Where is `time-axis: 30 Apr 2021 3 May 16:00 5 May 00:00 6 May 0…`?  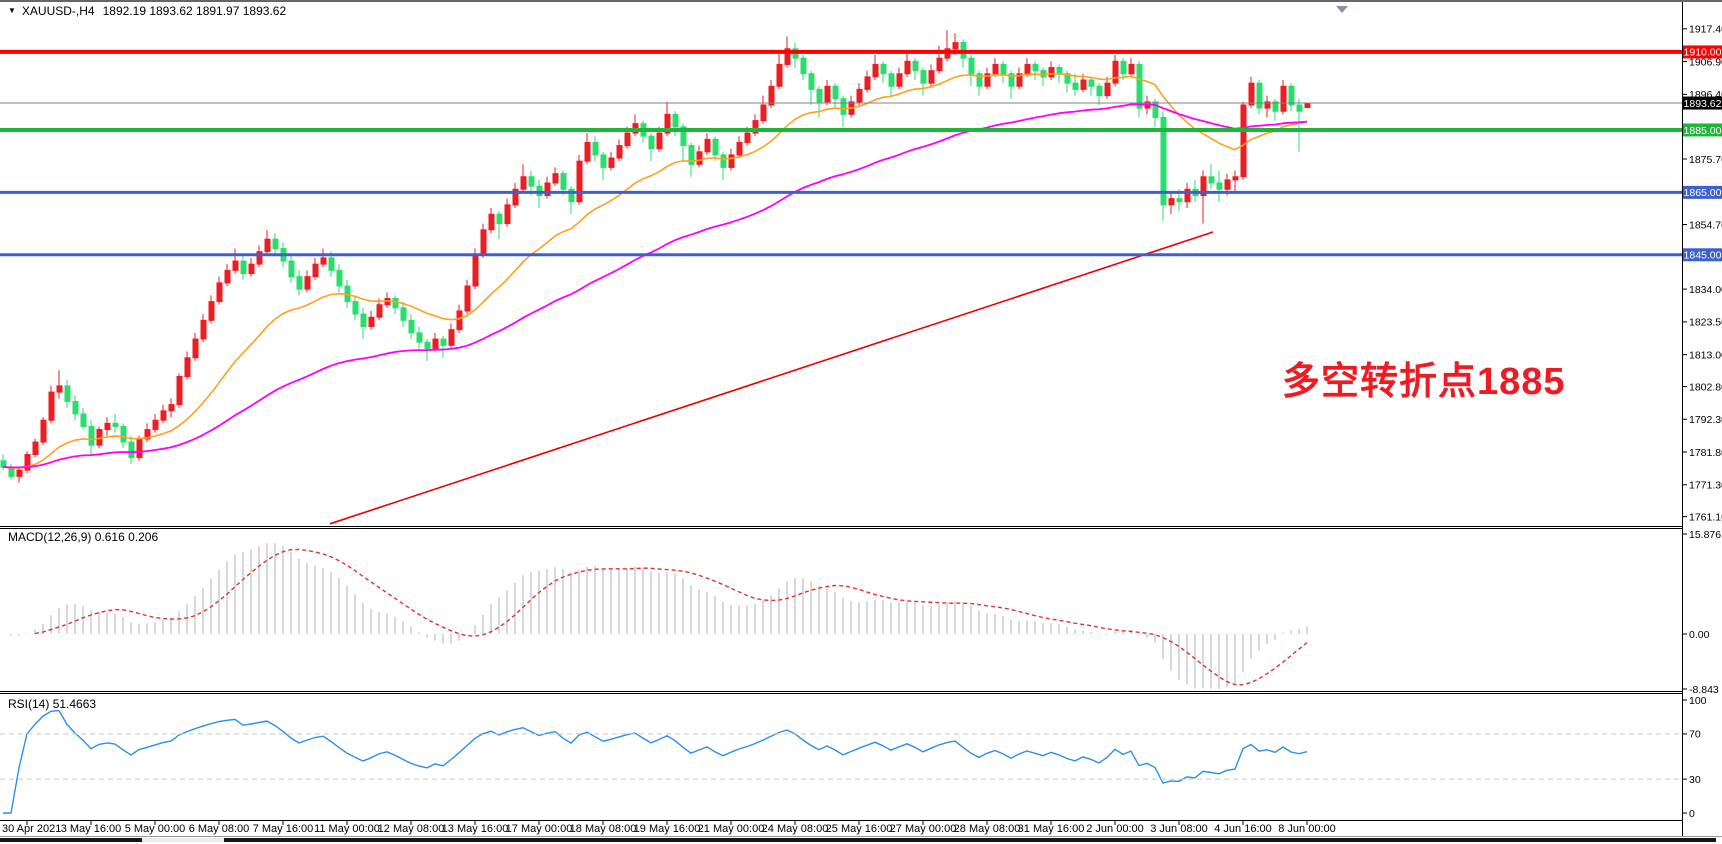
time-axis: 30 Apr 2021 3 May 16:00 5 May 00:00 6 May 0… is located at coordinates (669, 827).